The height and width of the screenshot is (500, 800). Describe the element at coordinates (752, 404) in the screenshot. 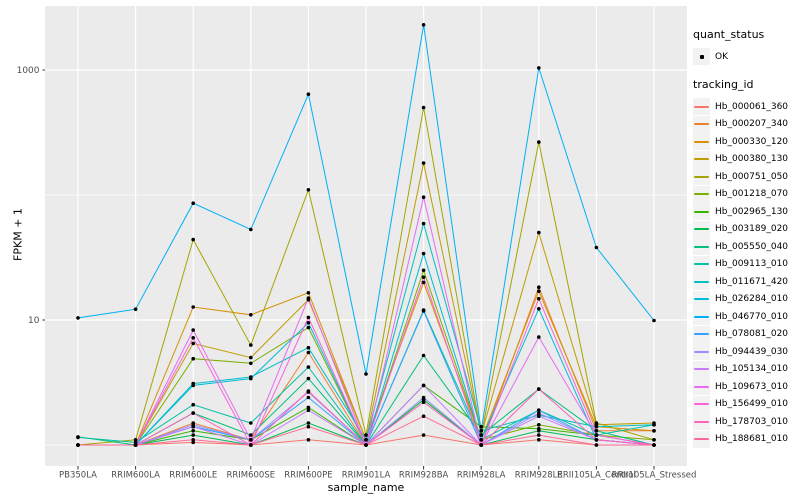

I see `legend-item-label: Hb_156499_010` at that location.